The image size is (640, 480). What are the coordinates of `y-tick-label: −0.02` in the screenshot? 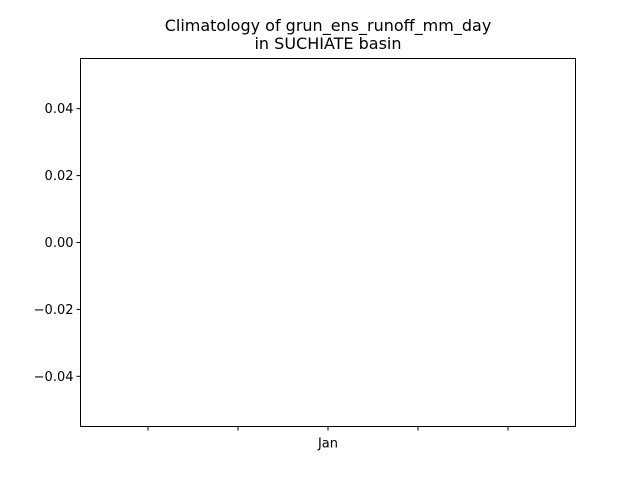 It's located at (54, 310).